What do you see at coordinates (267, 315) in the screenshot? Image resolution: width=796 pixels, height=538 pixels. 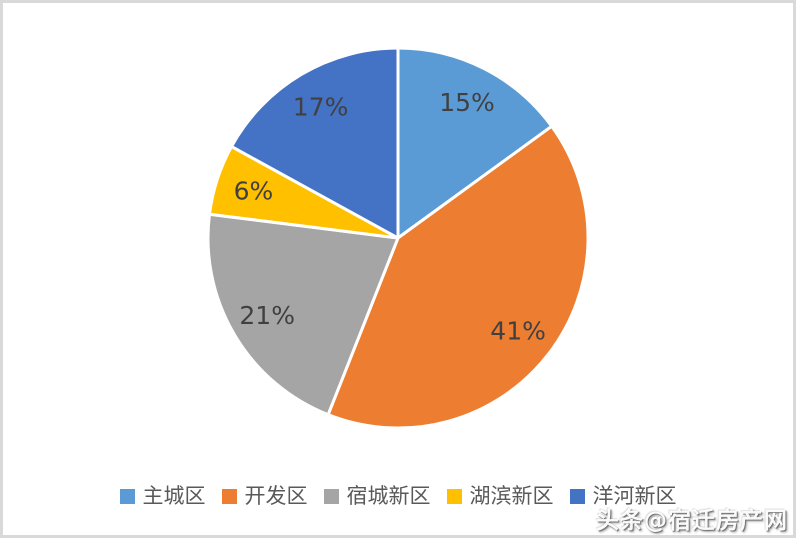 I see `data-label: 21%` at bounding box center [267, 315].